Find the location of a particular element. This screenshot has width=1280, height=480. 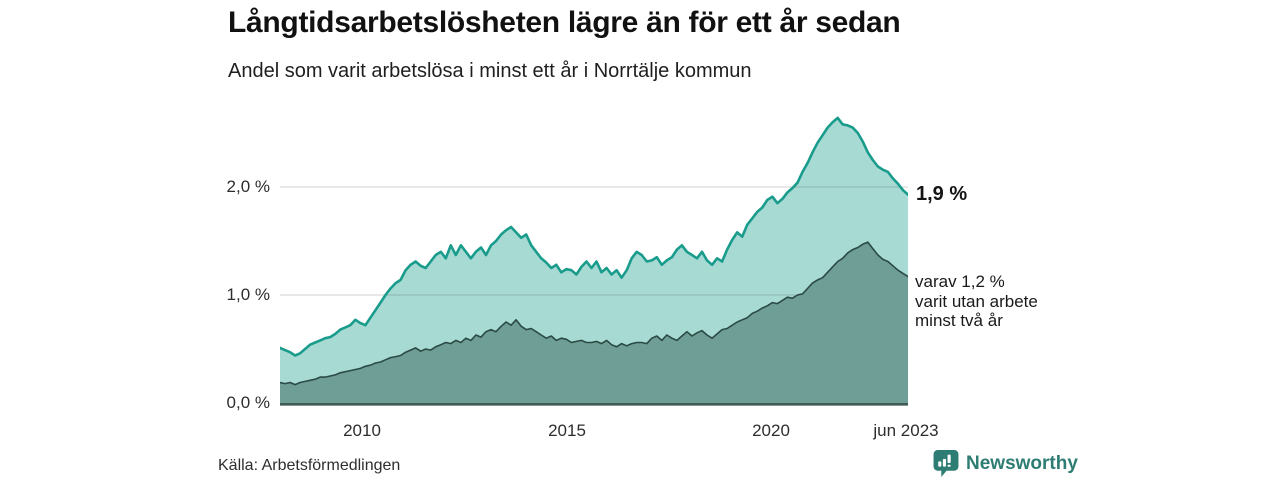

newsworthy-logo-icon is located at coordinates (946, 463).